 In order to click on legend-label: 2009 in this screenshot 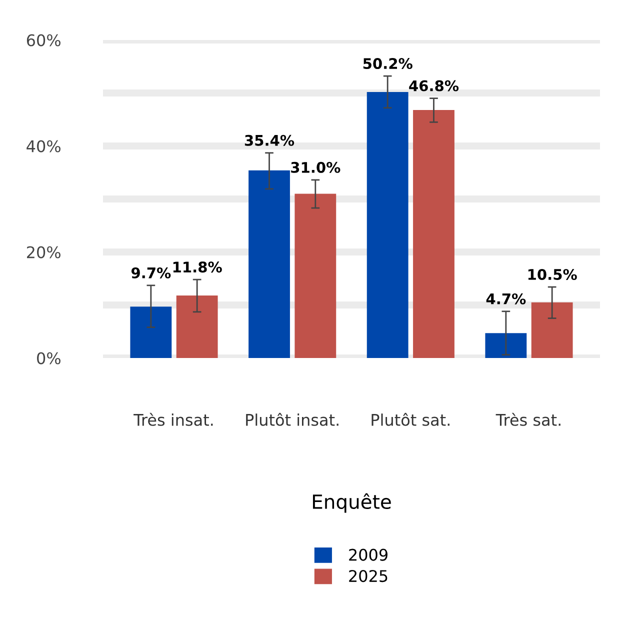, I will do `click(368, 554)`.